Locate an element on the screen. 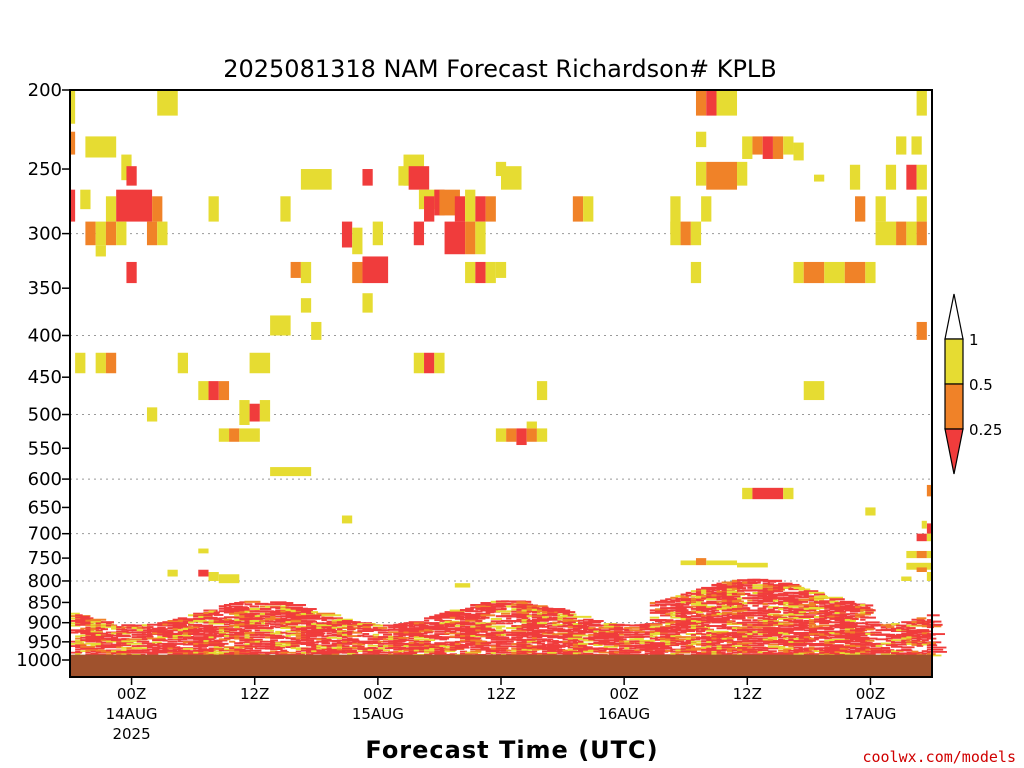  y-tick-label-350: 350 is located at coordinates (45, 288).